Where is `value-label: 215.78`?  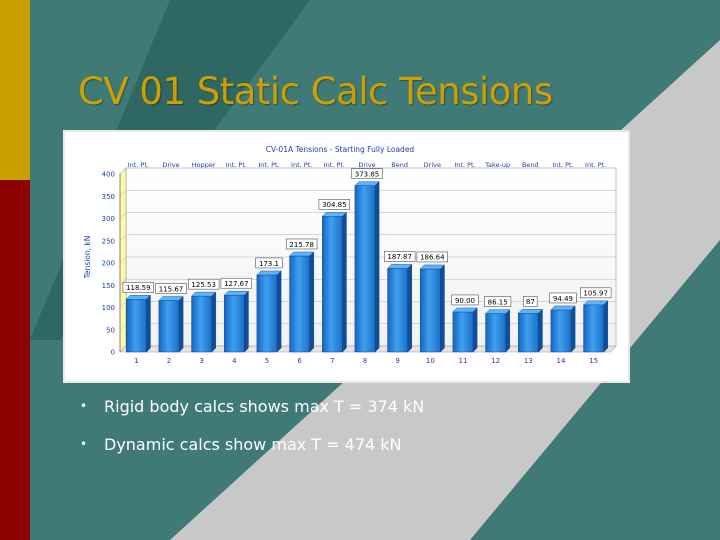 value-label: 215.78 is located at coordinates (302, 244).